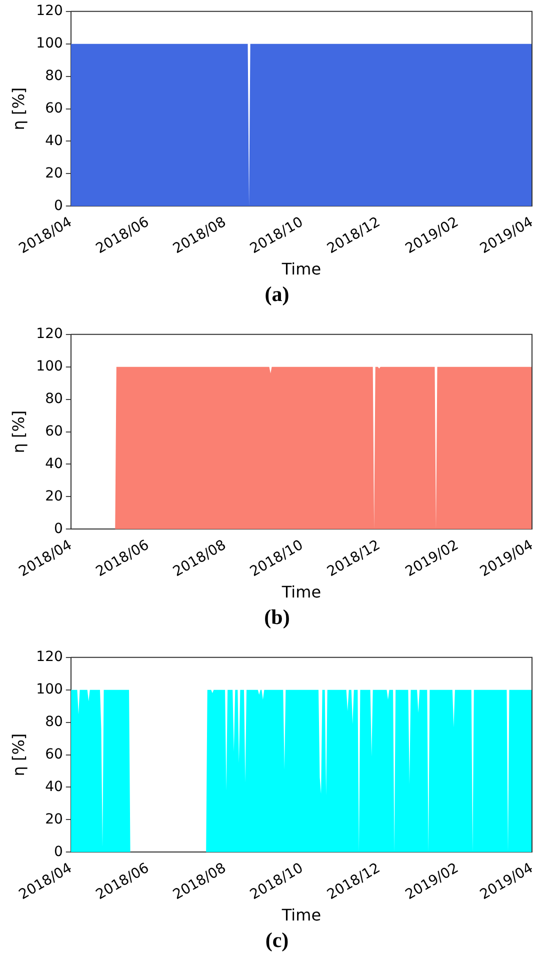  What do you see at coordinates (277, 940) in the screenshot?
I see `text: (c)` at bounding box center [277, 940].